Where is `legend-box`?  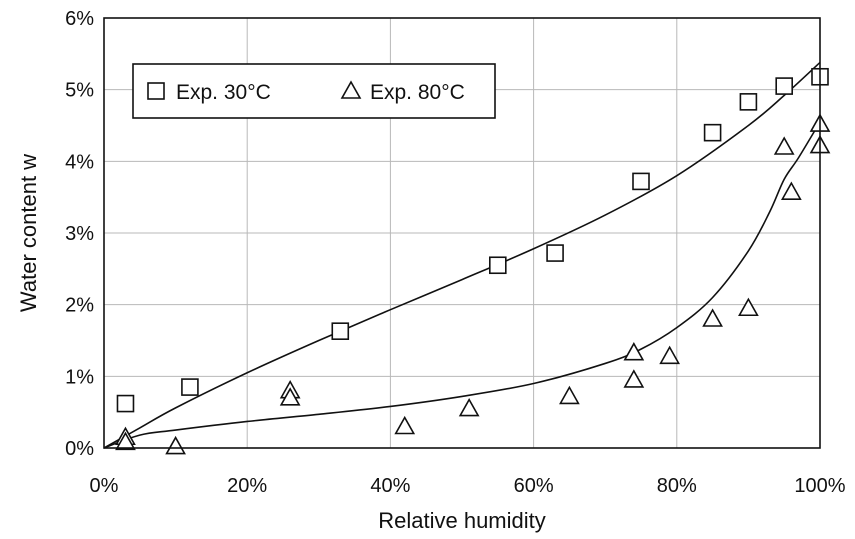
legend-box is located at coordinates (314, 91).